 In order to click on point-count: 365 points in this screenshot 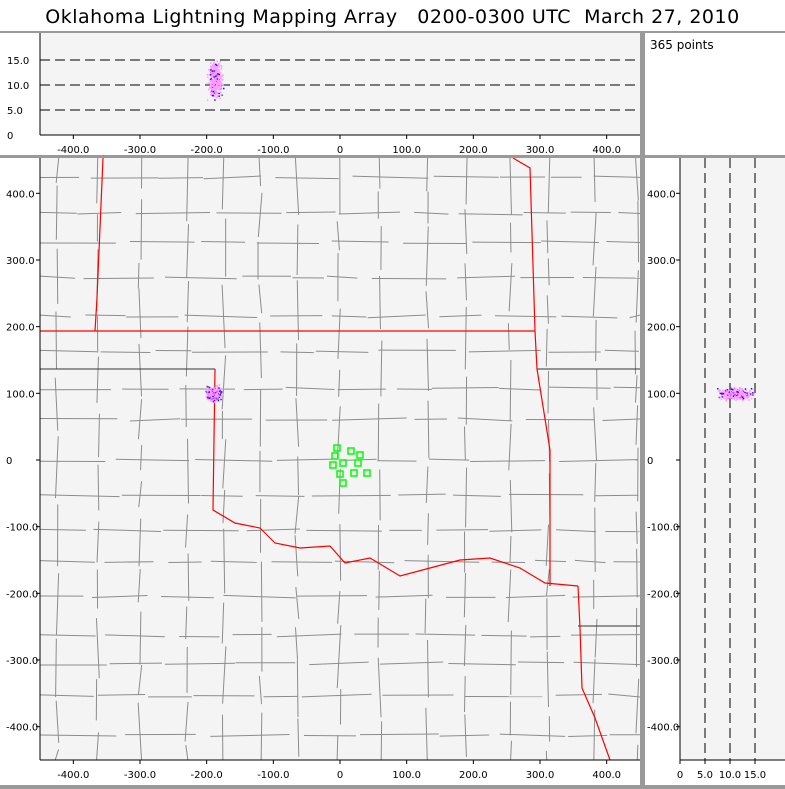, I will do `click(682, 45)`.